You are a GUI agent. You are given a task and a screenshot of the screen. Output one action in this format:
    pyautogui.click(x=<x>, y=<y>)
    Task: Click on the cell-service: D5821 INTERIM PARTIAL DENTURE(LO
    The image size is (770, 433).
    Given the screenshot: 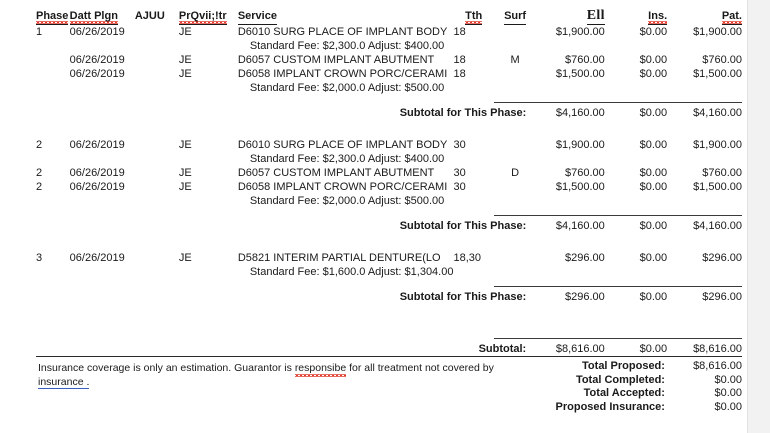 What is the action you would take?
    pyautogui.click(x=339, y=258)
    